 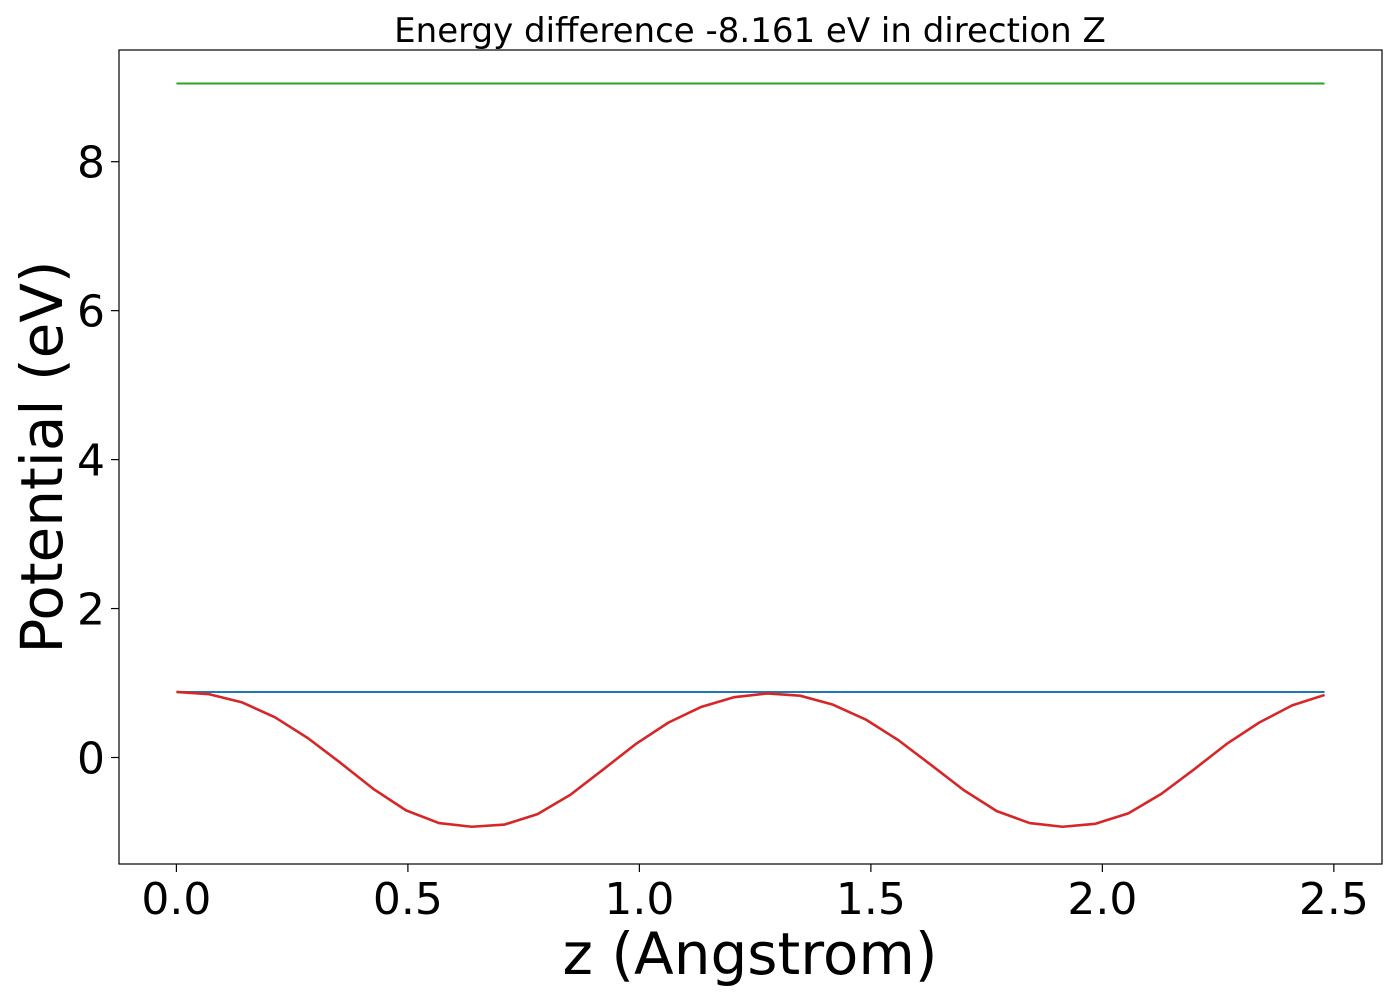 What do you see at coordinates (750, 954) in the screenshot?
I see `x-axis-label: z (Angstrom)` at bounding box center [750, 954].